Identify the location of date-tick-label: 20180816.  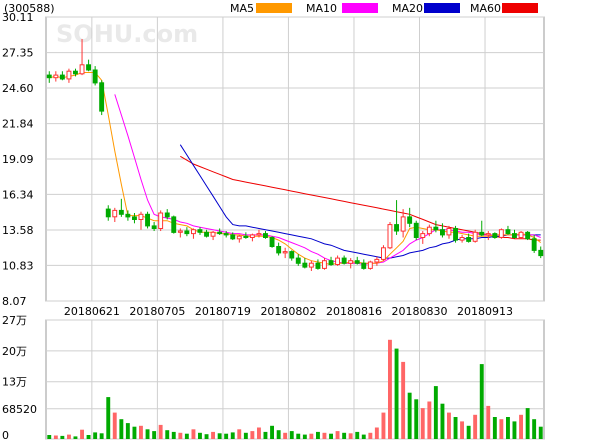
(354, 311).